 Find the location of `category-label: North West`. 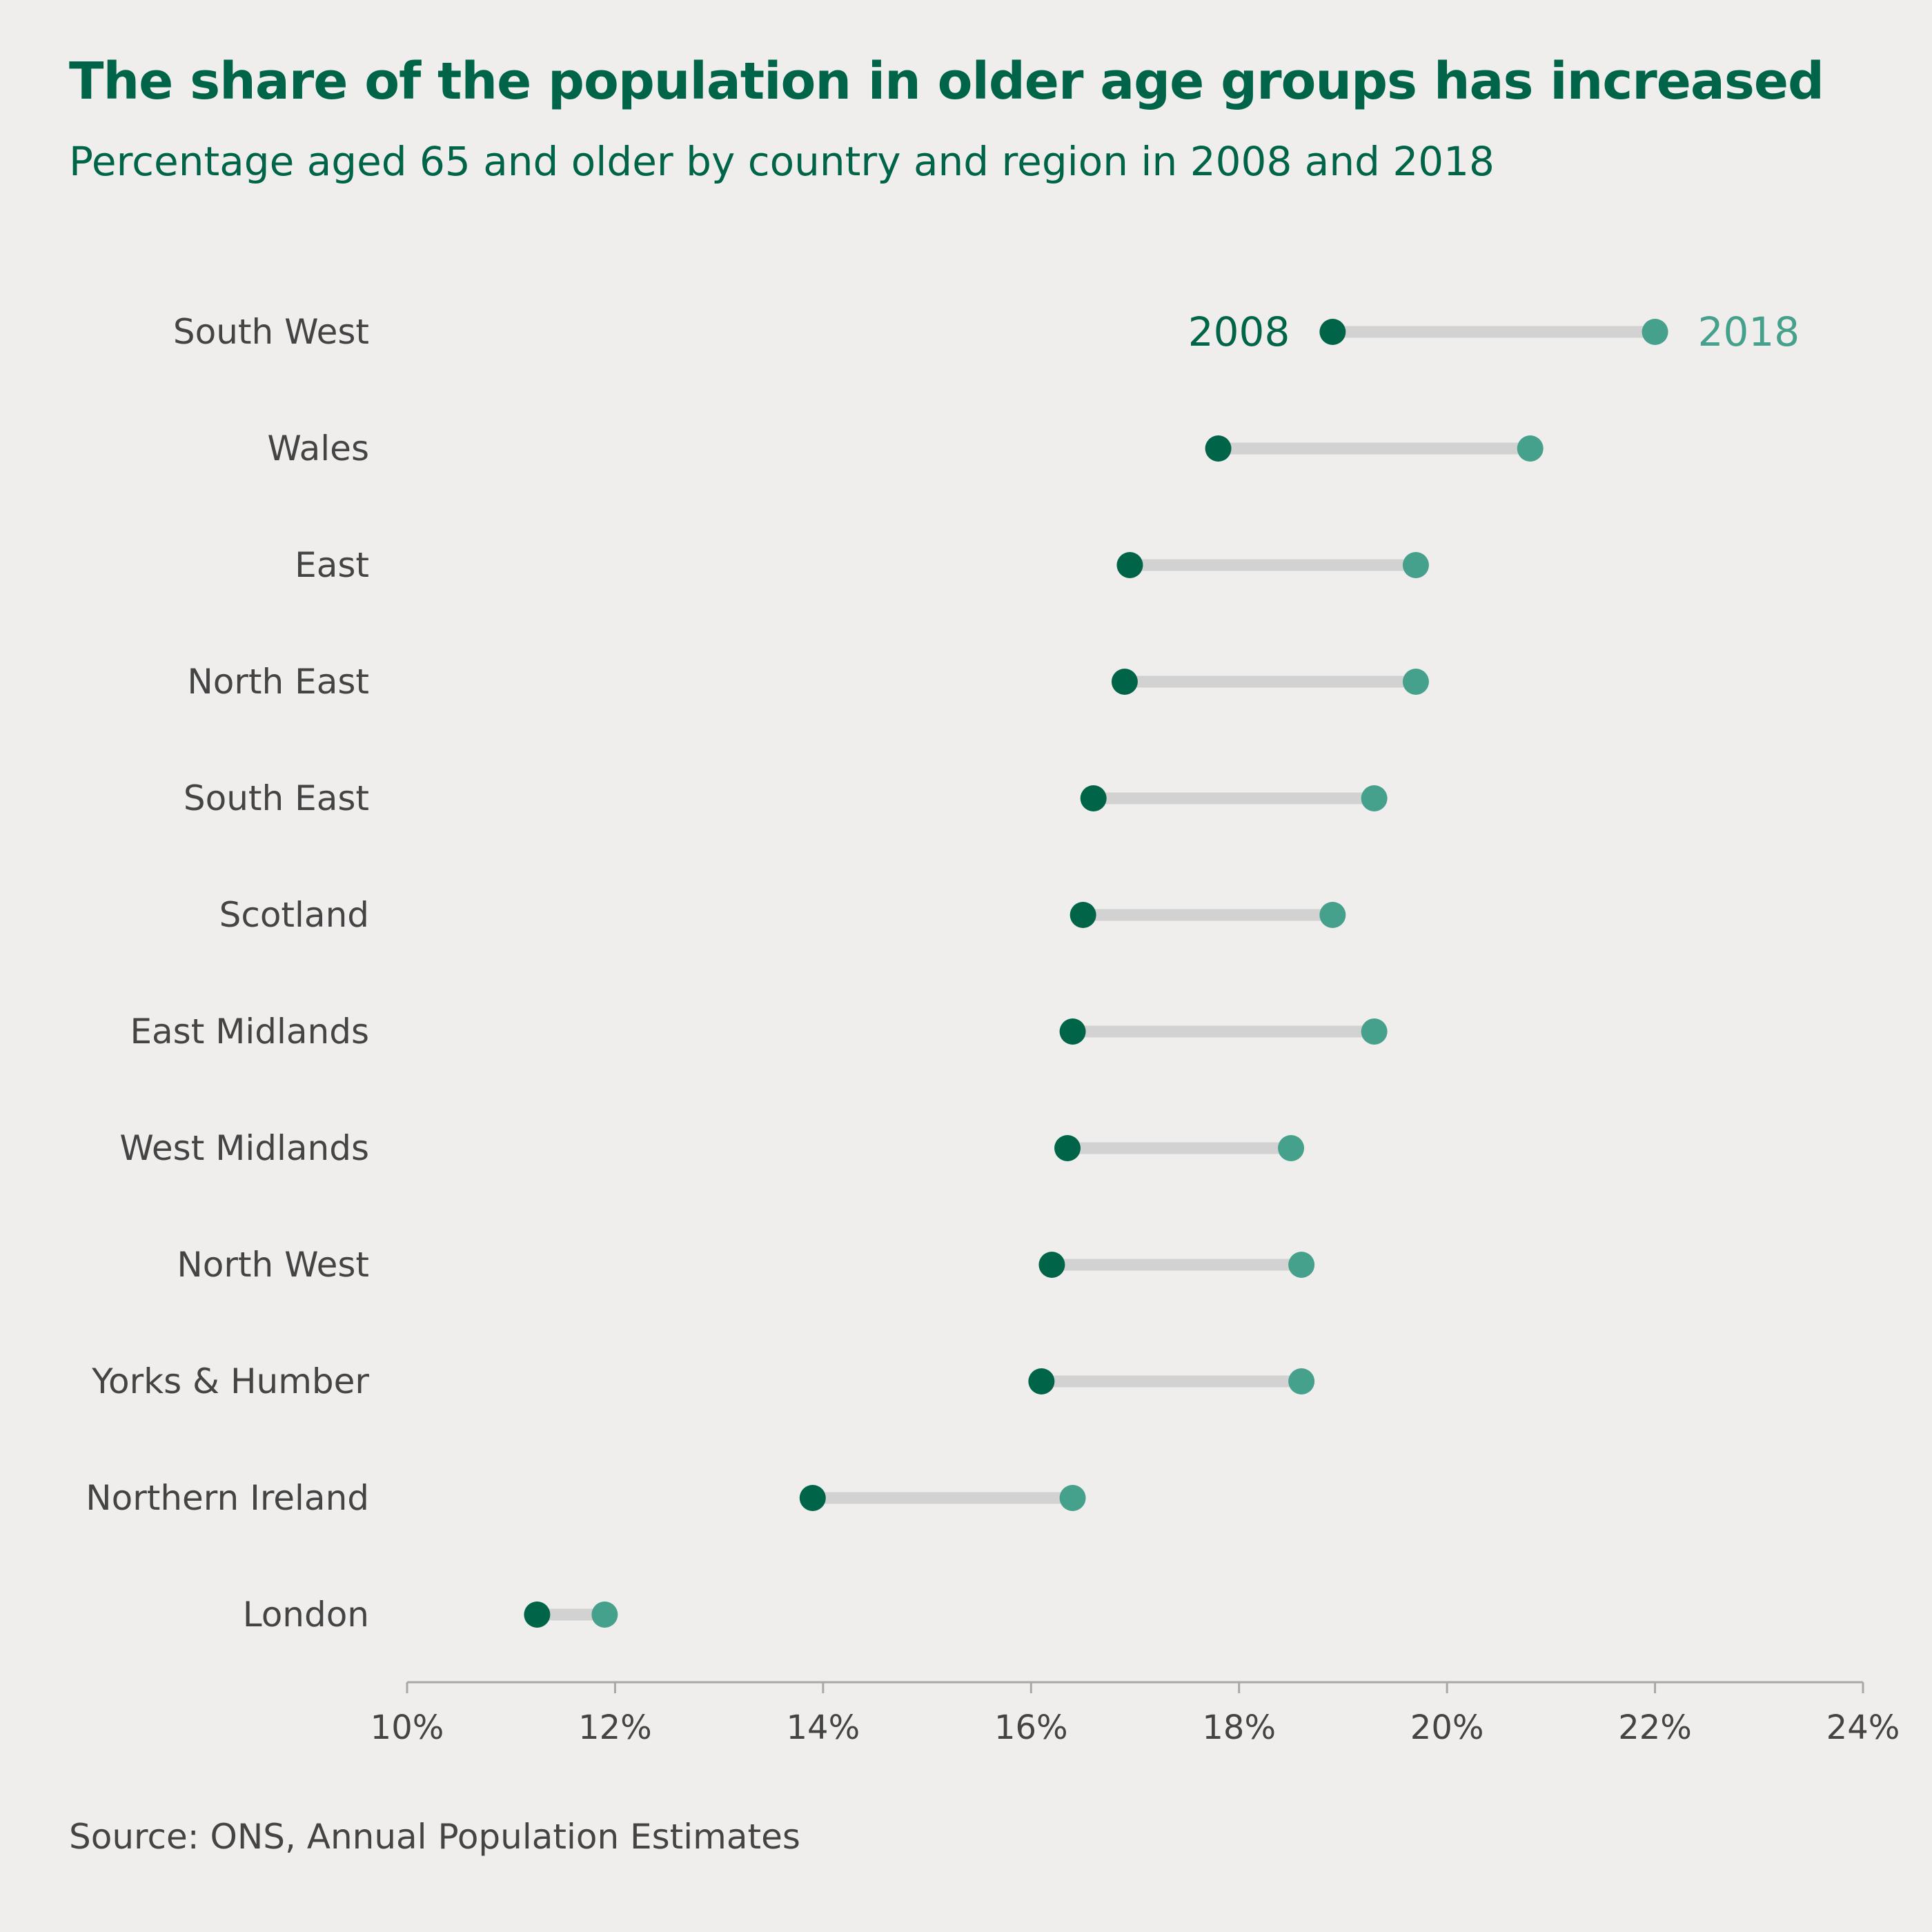

category-label: North West is located at coordinates (273, 1265).